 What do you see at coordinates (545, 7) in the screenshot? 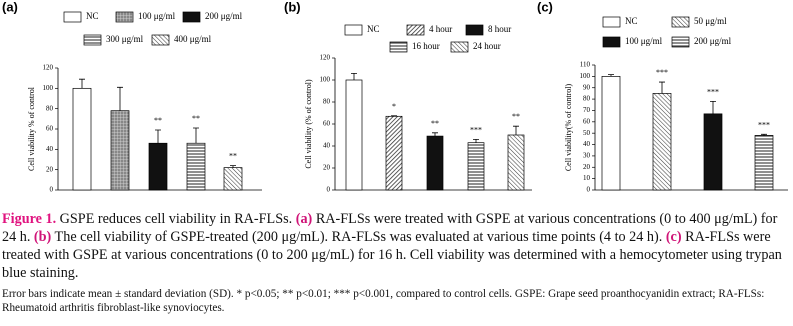
I see `panel-label: (c)` at bounding box center [545, 7].